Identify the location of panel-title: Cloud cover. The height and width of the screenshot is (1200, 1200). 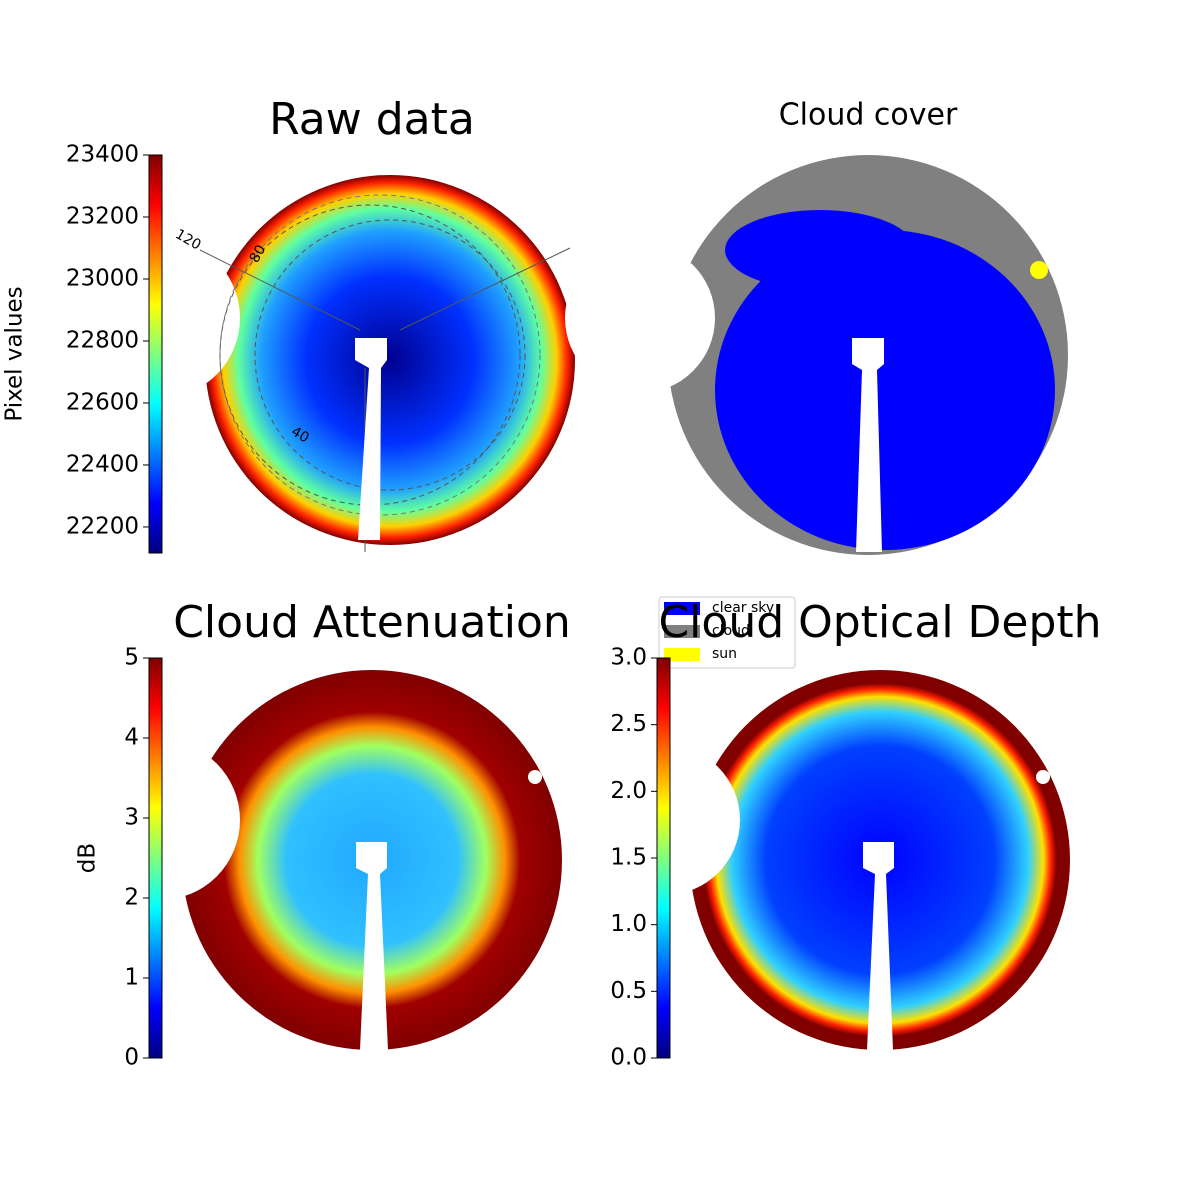
(868, 115).